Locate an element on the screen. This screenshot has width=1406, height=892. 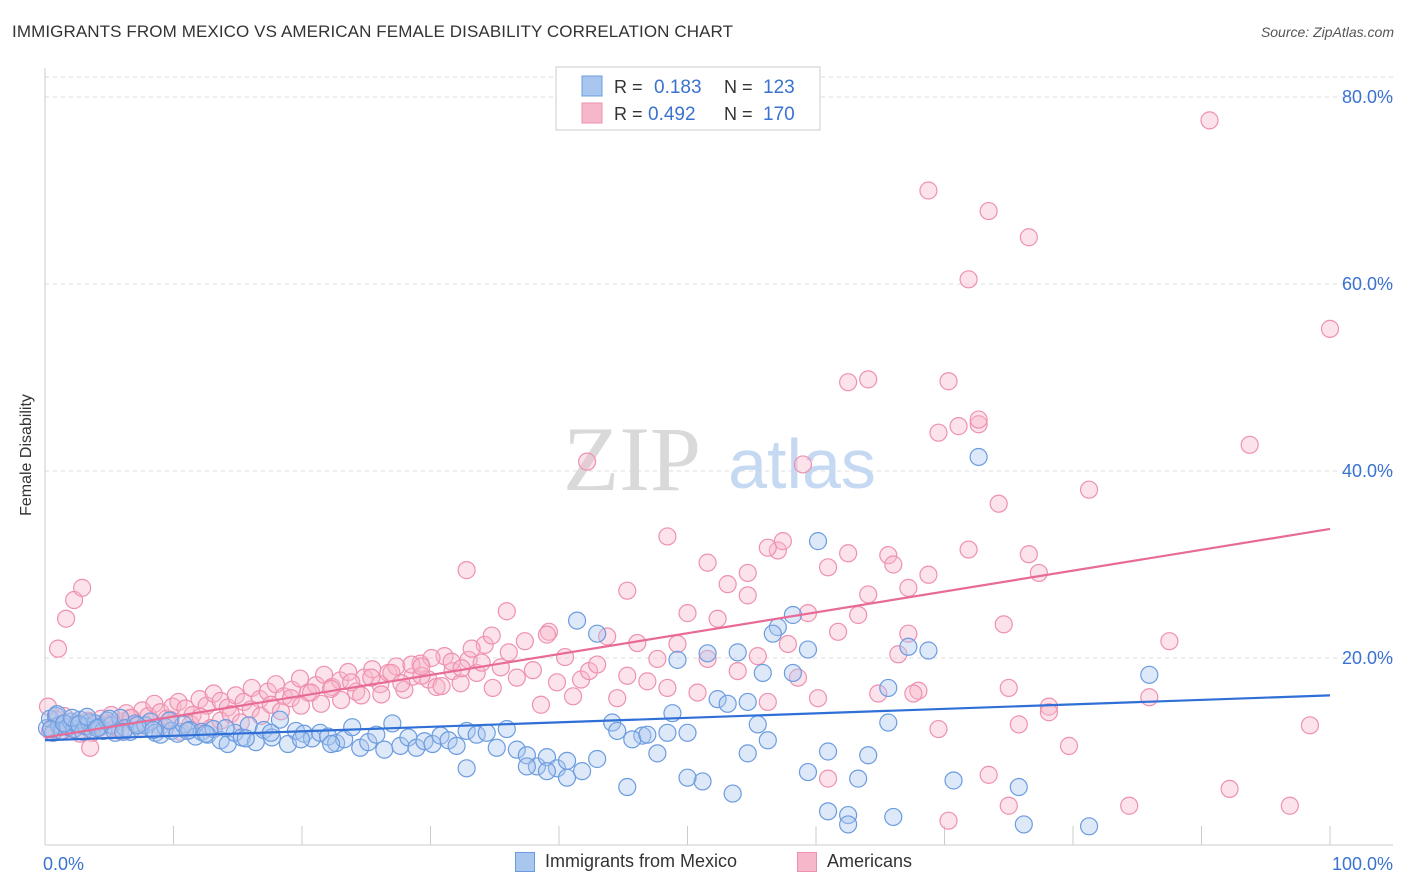
legend-swatch-americans is located at coordinates (807, 861).